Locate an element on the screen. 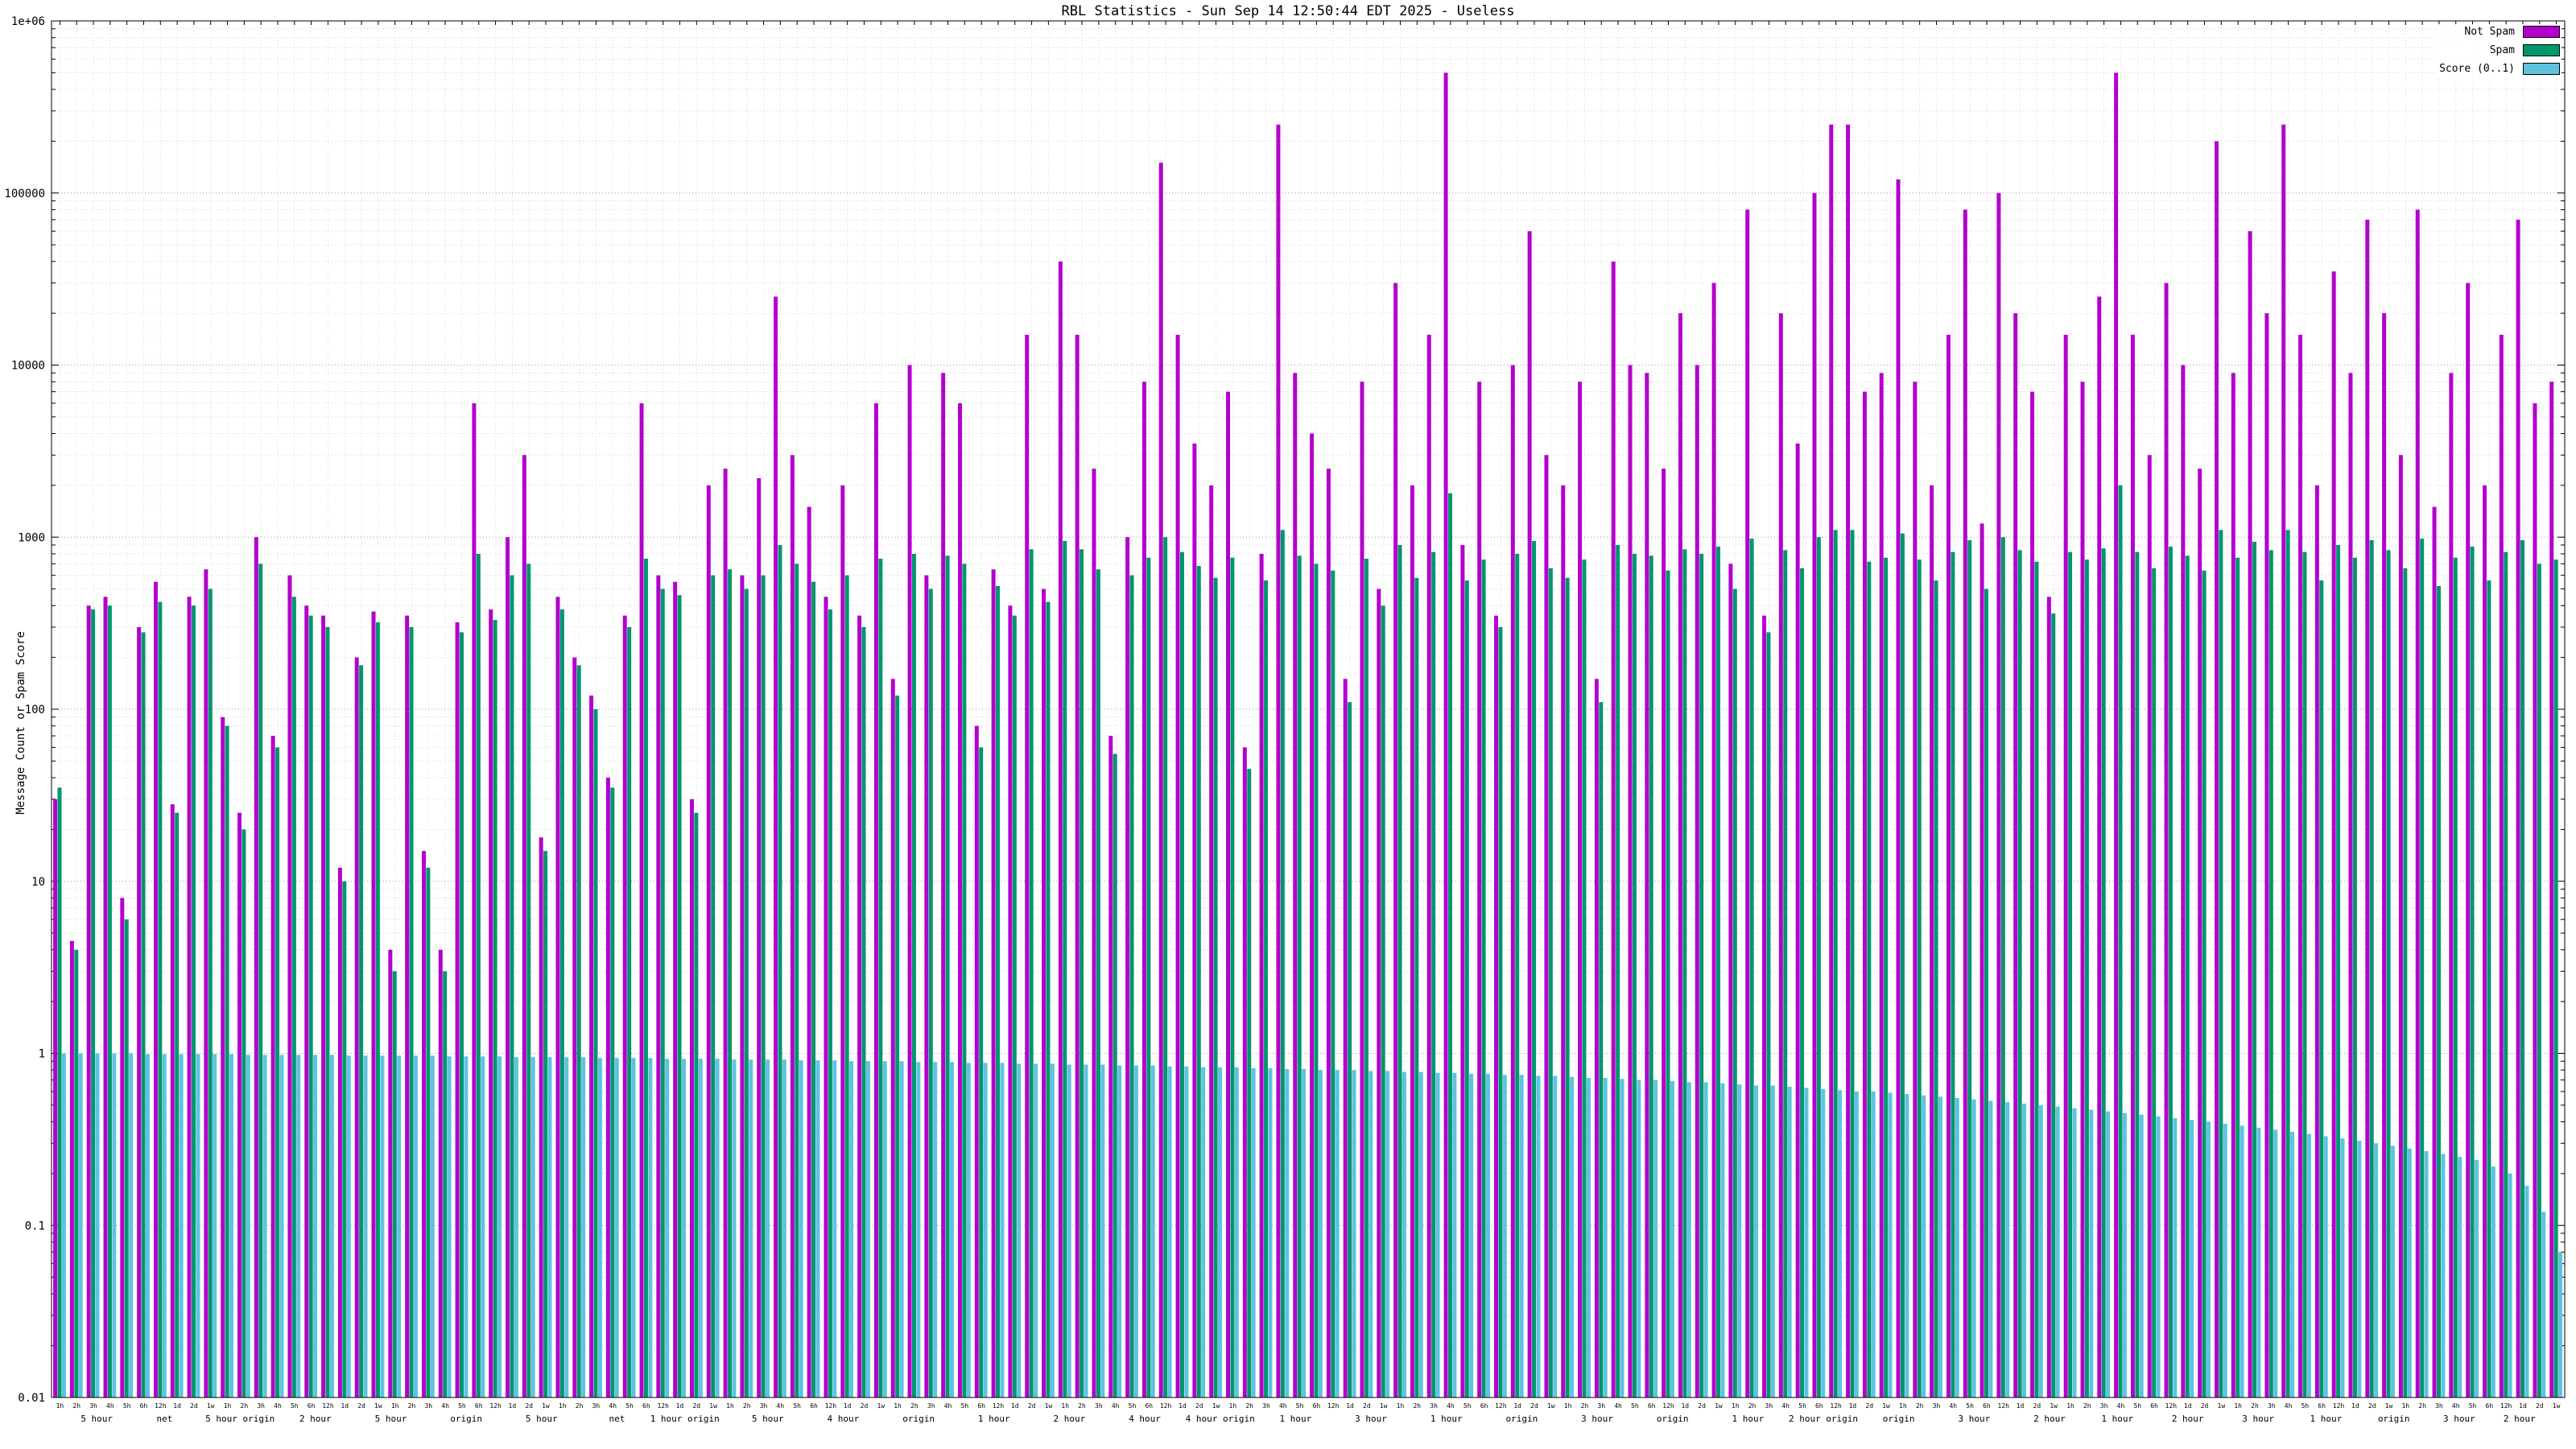 Image resolution: width=2576 pixels, height=1449 pixels. svg-text: 1 hour origin is located at coordinates (685, 1419).